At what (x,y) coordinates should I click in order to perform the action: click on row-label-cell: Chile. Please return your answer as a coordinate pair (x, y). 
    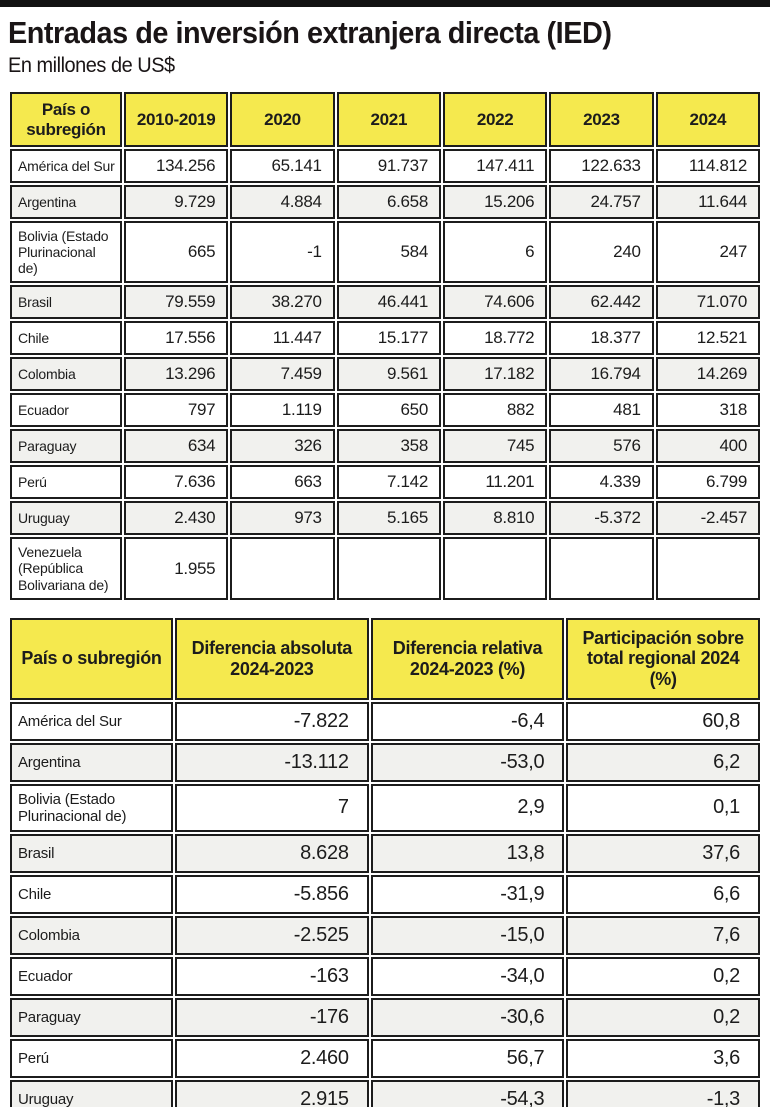
    Looking at the image, I should click on (66, 338).